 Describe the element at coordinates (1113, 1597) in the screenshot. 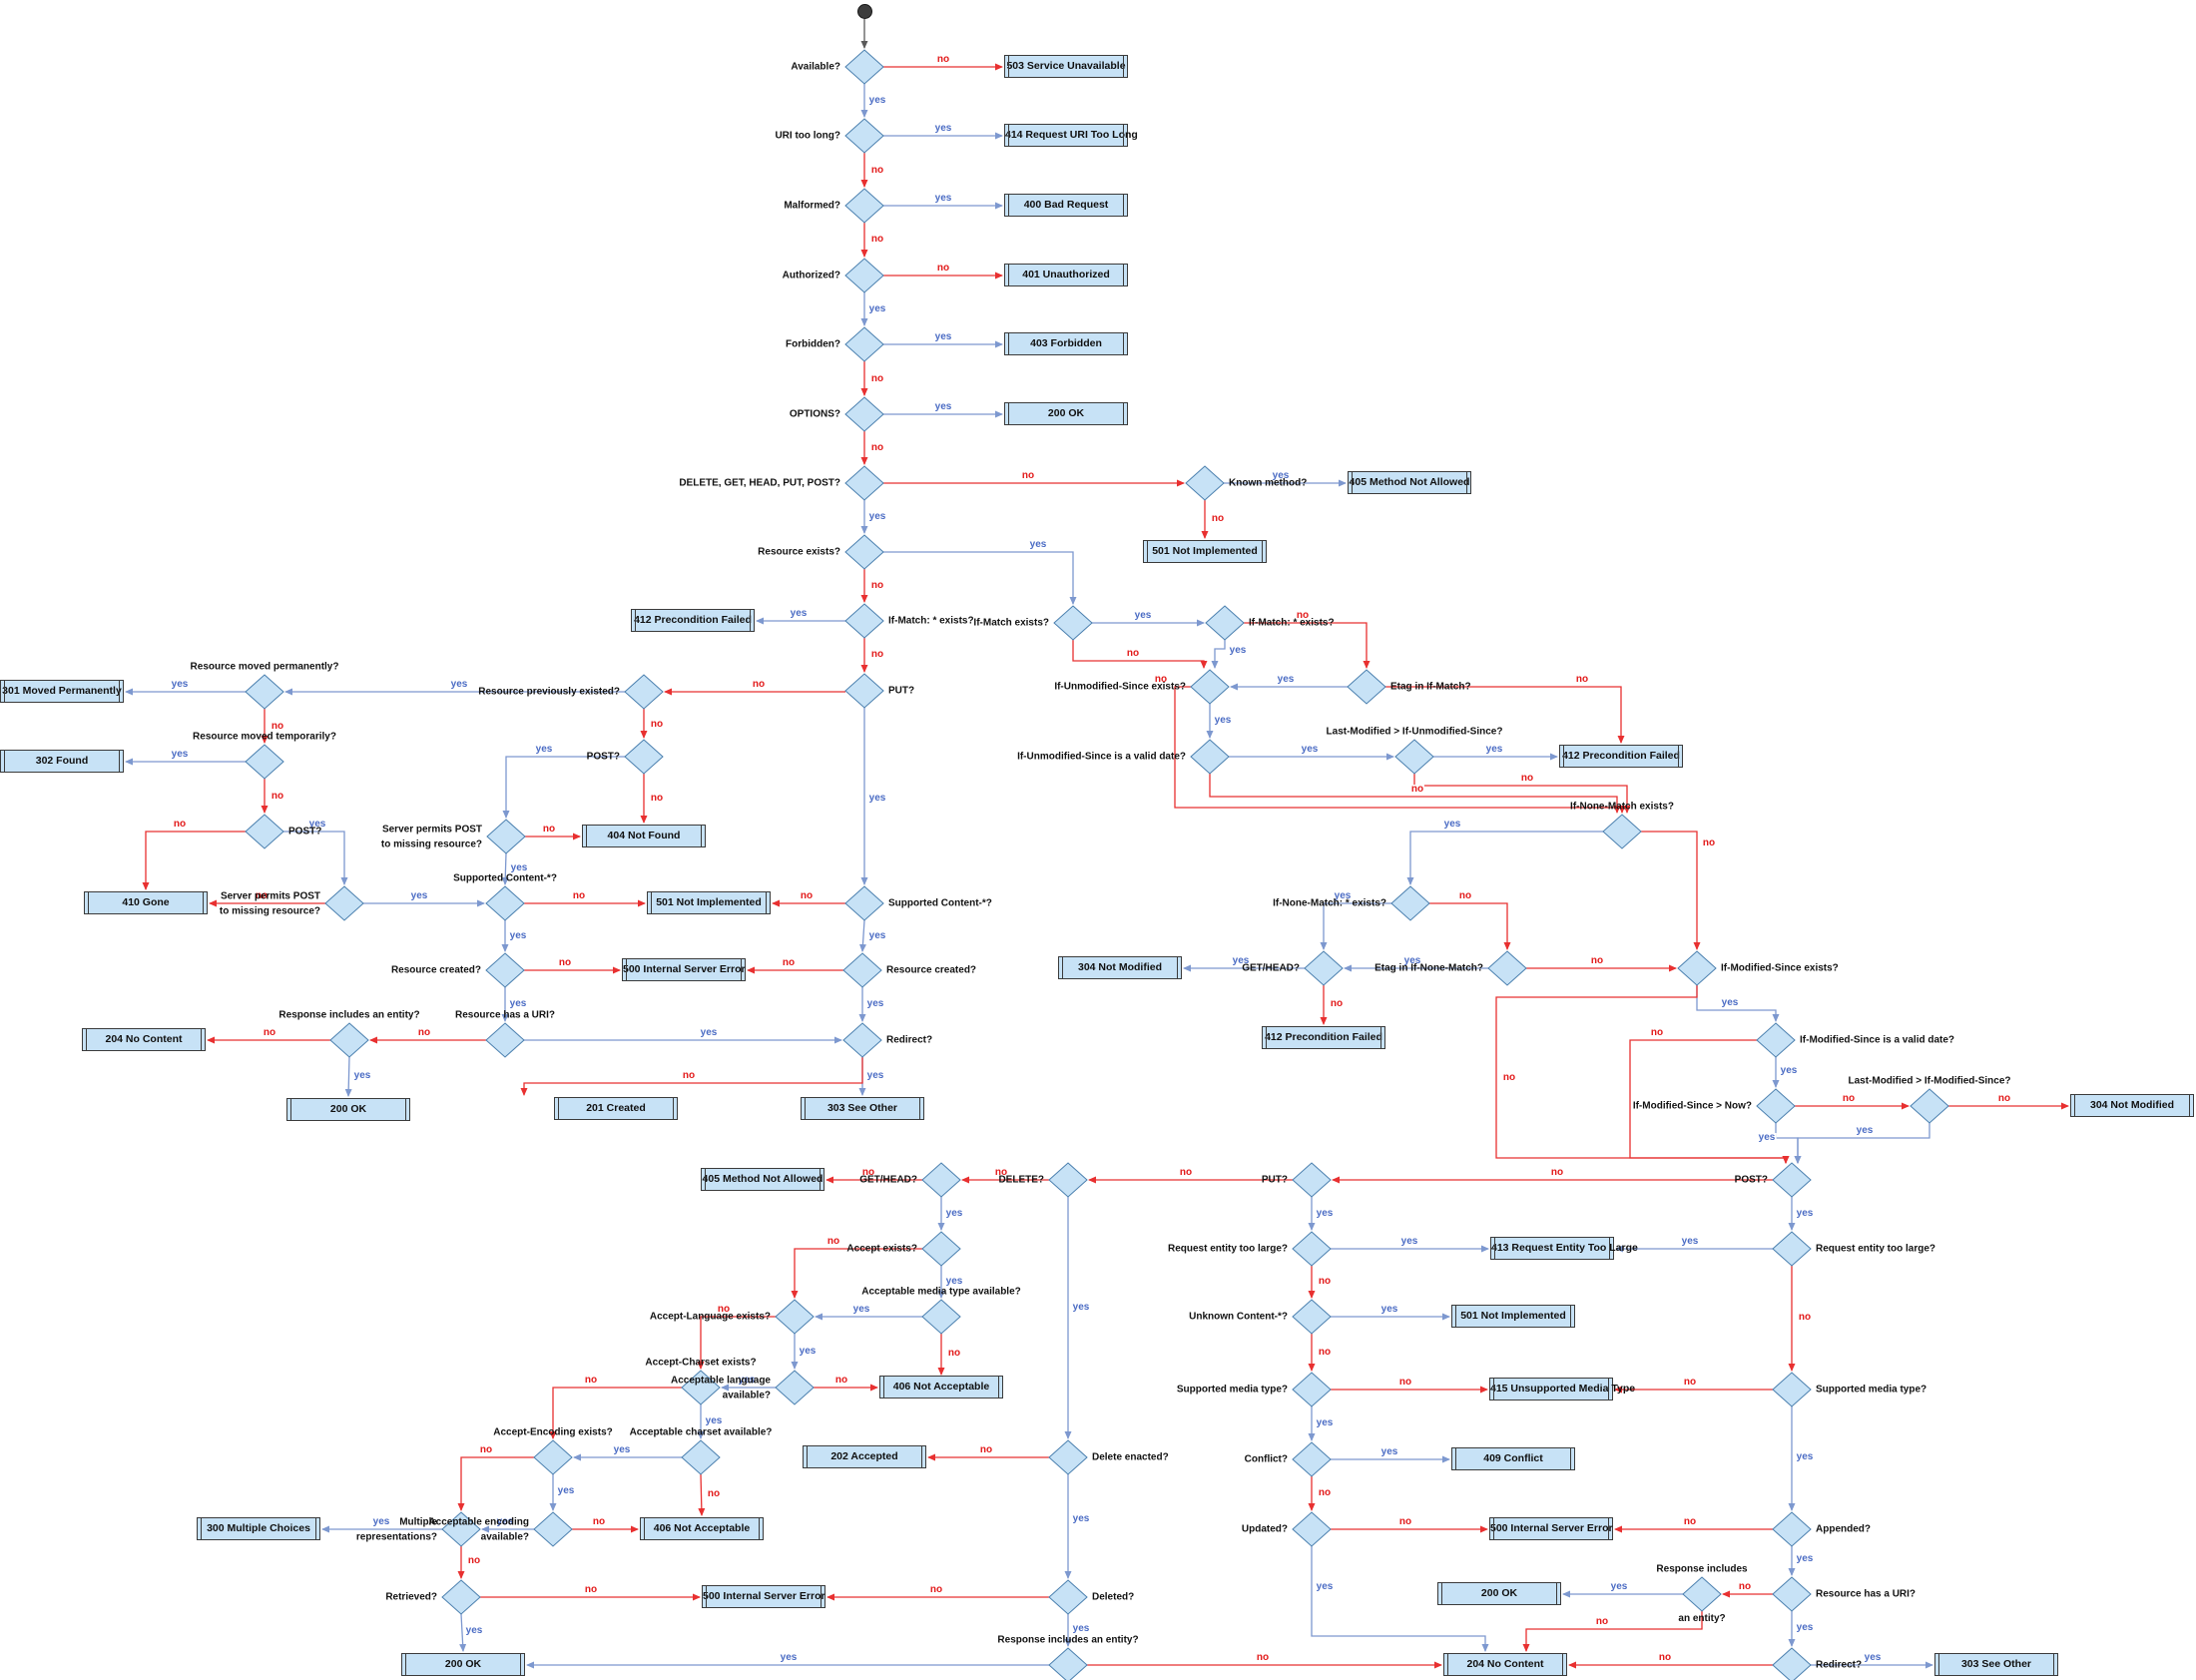

I see `d-deleted-label: Deleted?` at that location.